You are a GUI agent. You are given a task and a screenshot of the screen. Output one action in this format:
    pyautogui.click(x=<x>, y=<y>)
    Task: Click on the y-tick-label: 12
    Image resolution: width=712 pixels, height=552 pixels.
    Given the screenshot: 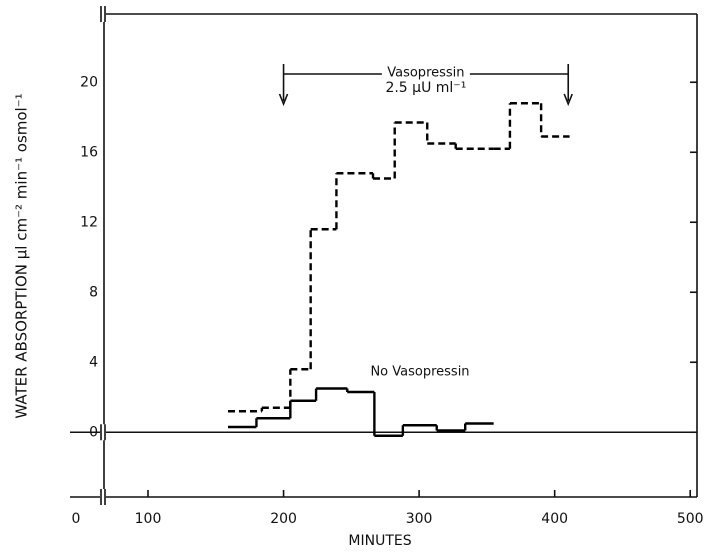 What is the action you would take?
    pyautogui.click(x=89, y=222)
    